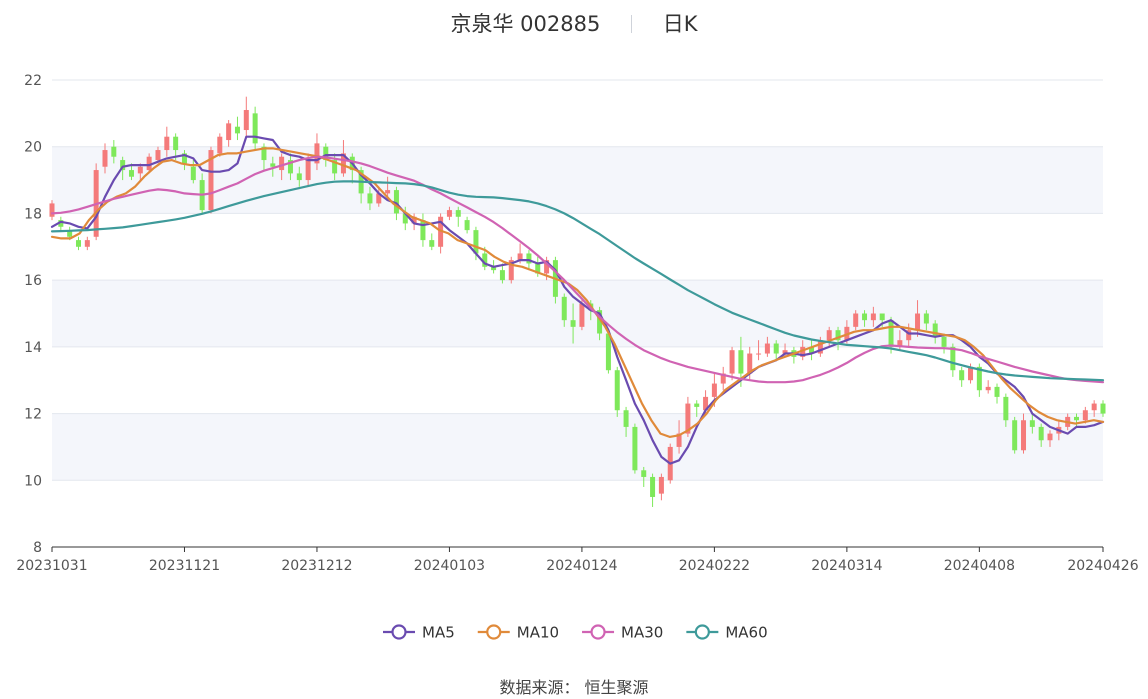 The image size is (1148, 699). Describe the element at coordinates (746, 633) in the screenshot. I see `legend-label: MA60` at that location.